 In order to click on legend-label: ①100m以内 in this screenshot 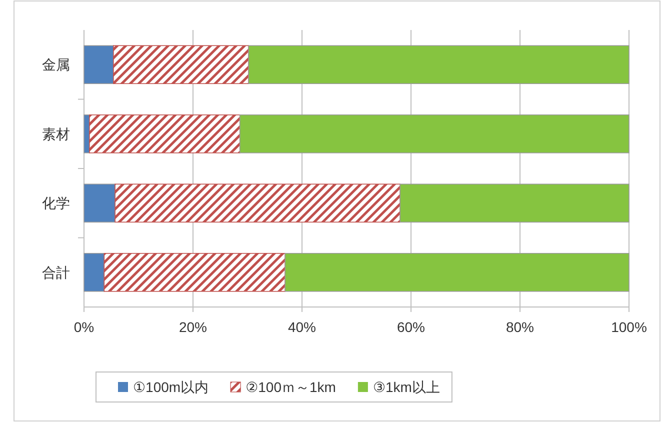, I will do `click(171, 387)`.